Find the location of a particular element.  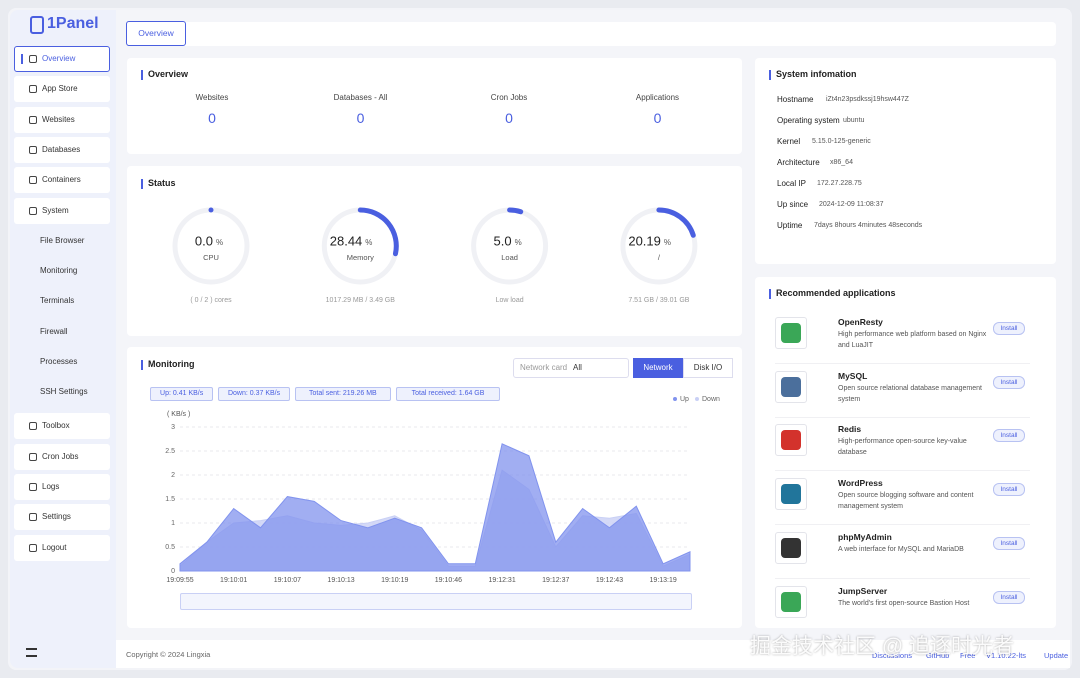

gauge-detail: 1017.29 MB / 3.49 GB is located at coordinates (361, 300).